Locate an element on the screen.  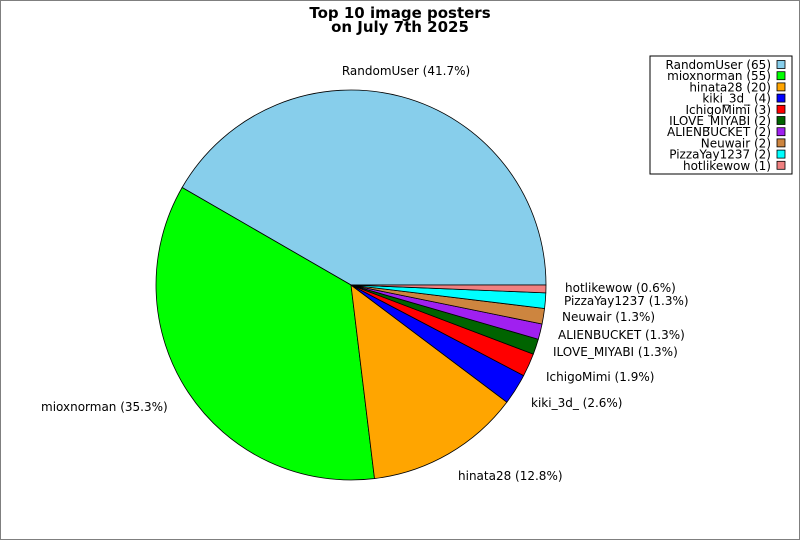
legend-swatch-mioxnorman is located at coordinates (781, 76).